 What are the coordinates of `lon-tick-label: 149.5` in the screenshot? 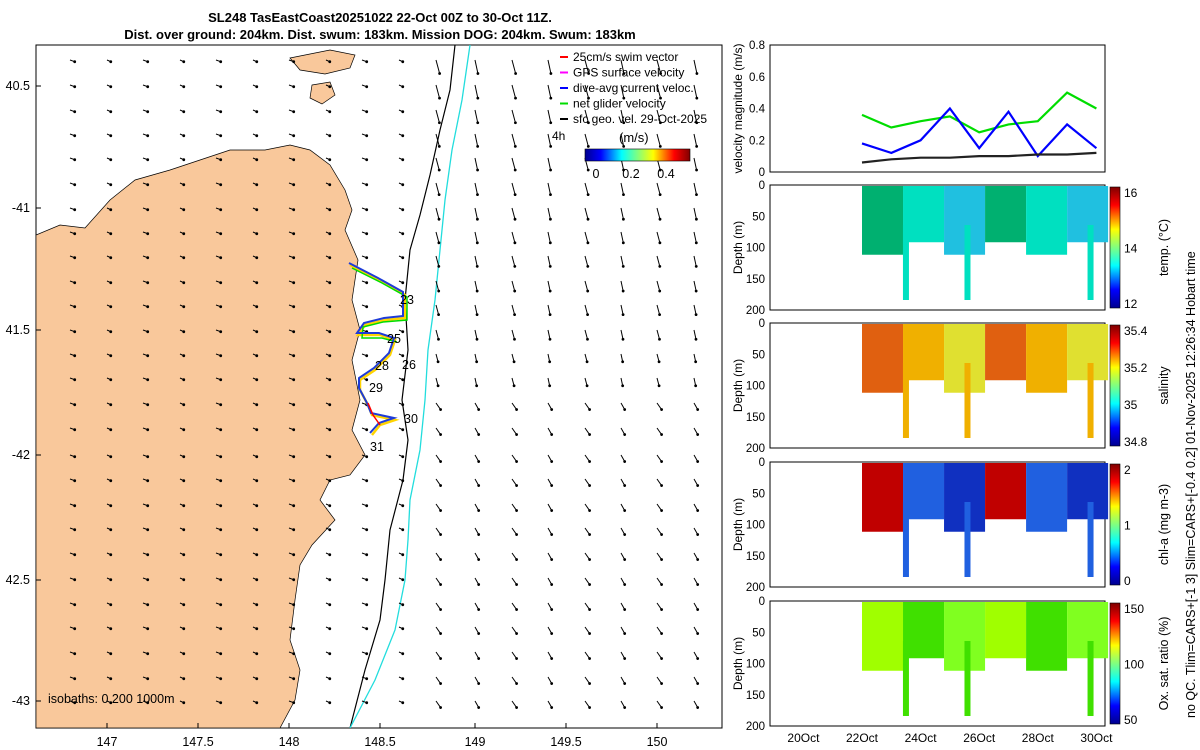 It's located at (565, 742).